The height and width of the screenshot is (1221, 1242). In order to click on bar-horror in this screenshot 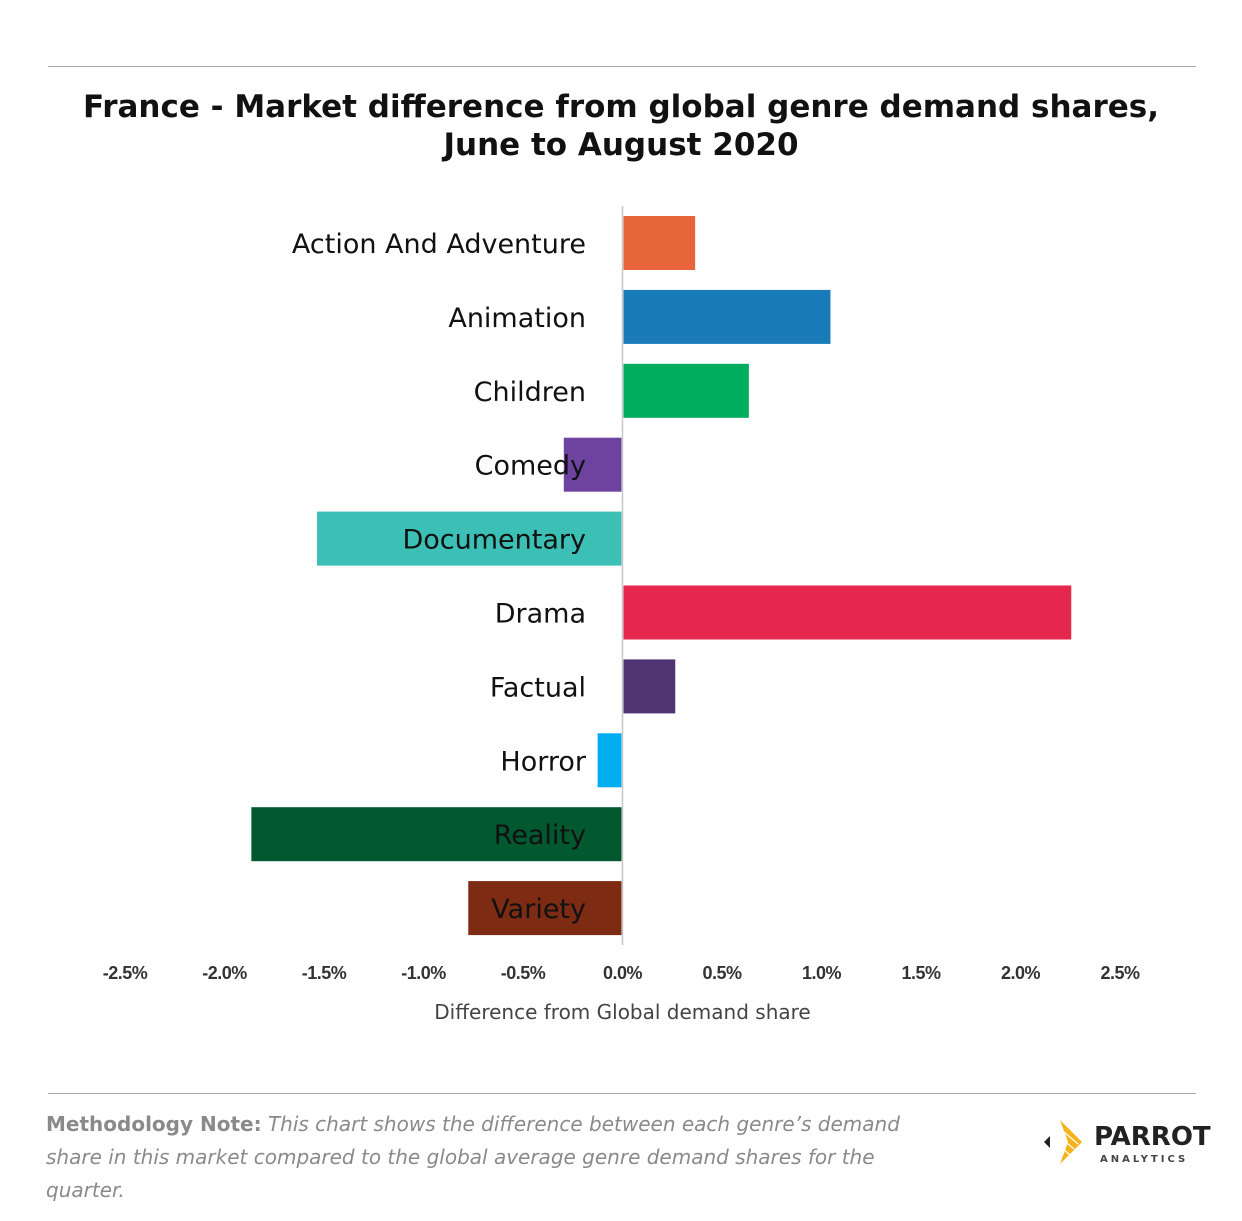, I will do `click(609, 760)`.